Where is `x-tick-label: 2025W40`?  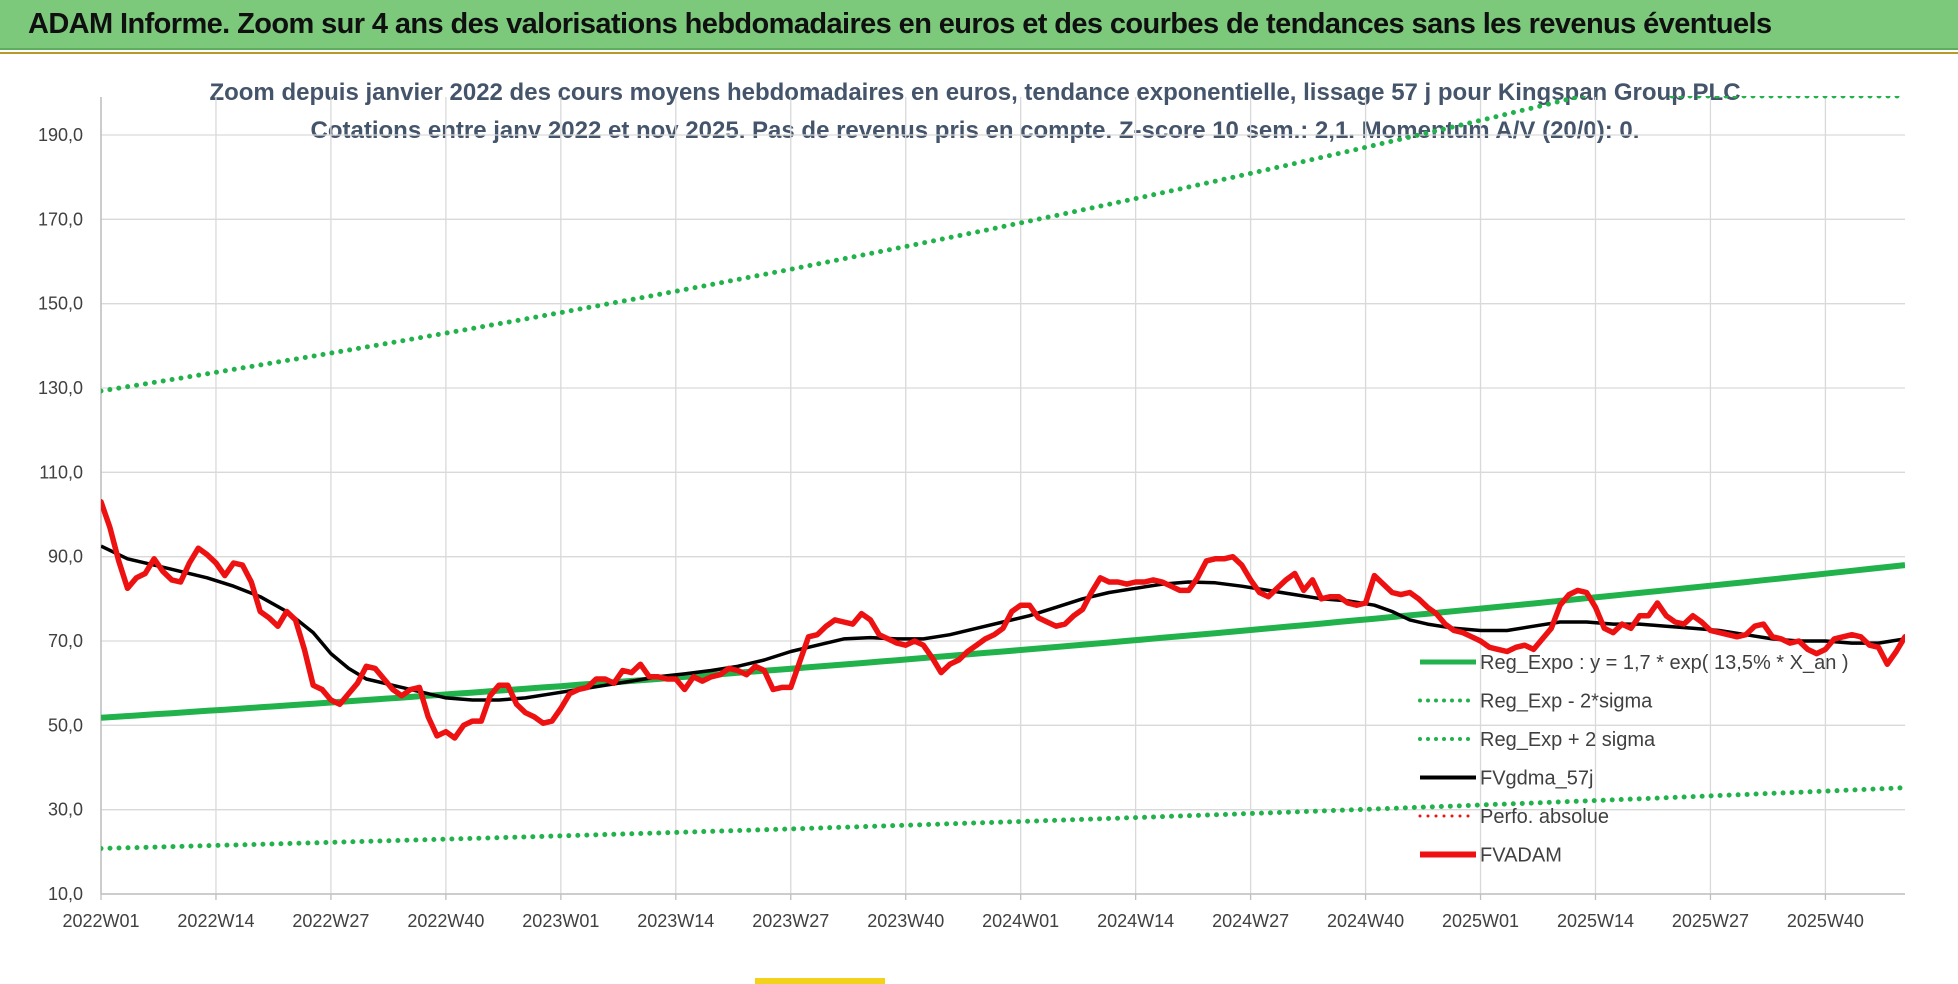
x-tick-label: 2025W40 is located at coordinates (1825, 921).